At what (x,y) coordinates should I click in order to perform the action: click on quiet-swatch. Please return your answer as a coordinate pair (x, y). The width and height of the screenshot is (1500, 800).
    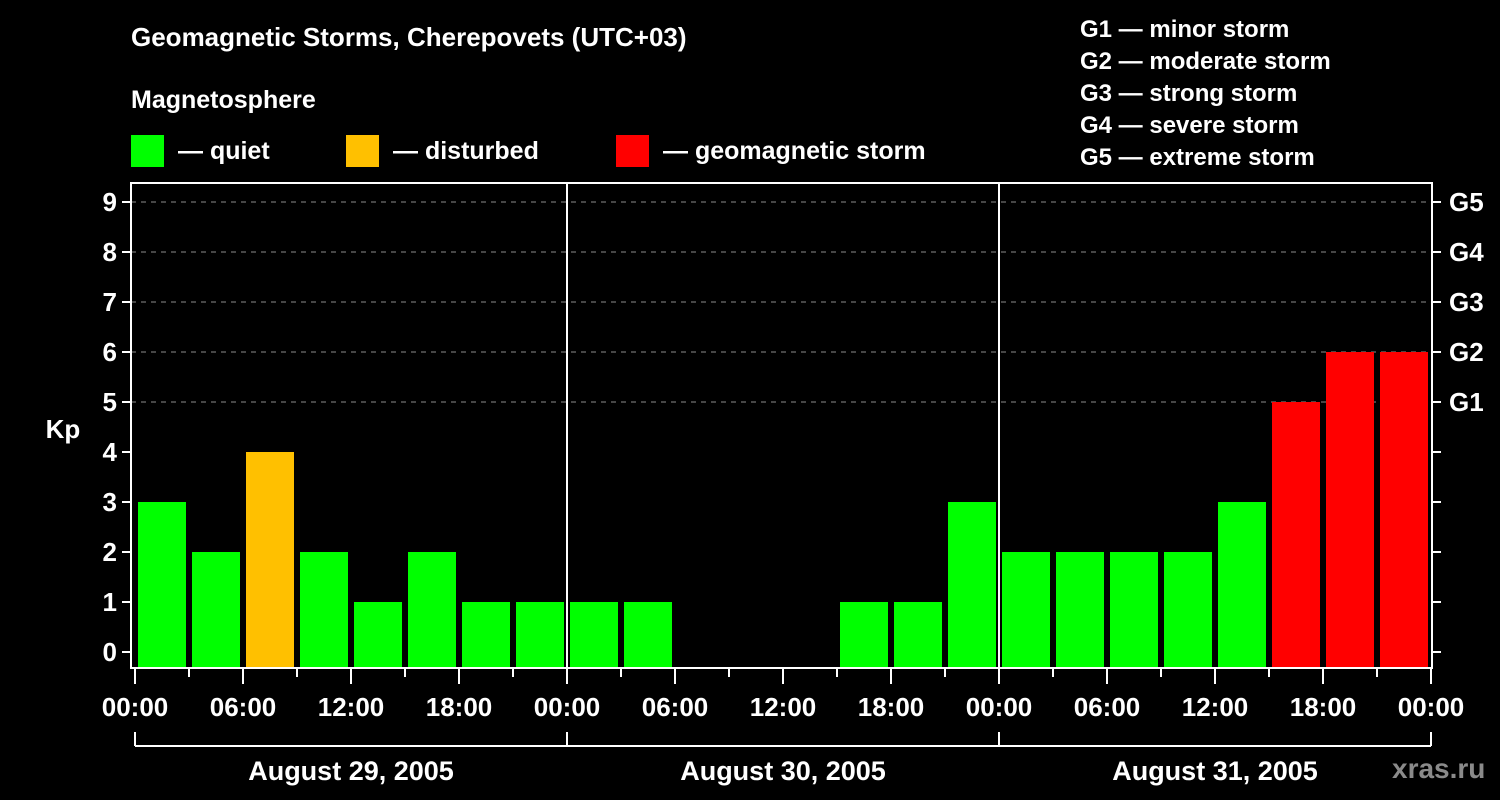
    Looking at the image, I should click on (147, 151).